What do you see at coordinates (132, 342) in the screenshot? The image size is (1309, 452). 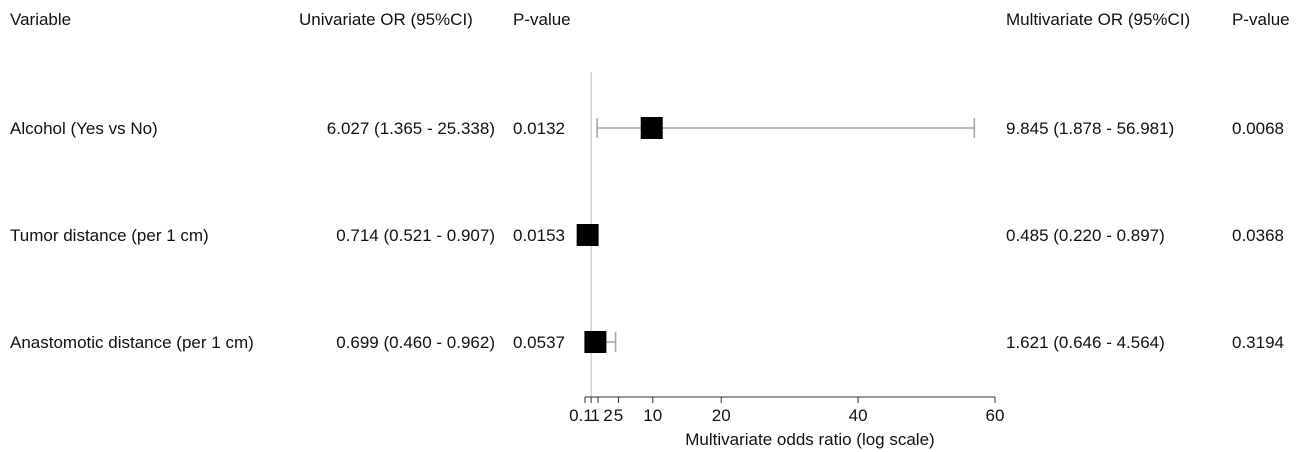 I see `row-variable: Anastomotic distance (per 1 cm)` at bounding box center [132, 342].